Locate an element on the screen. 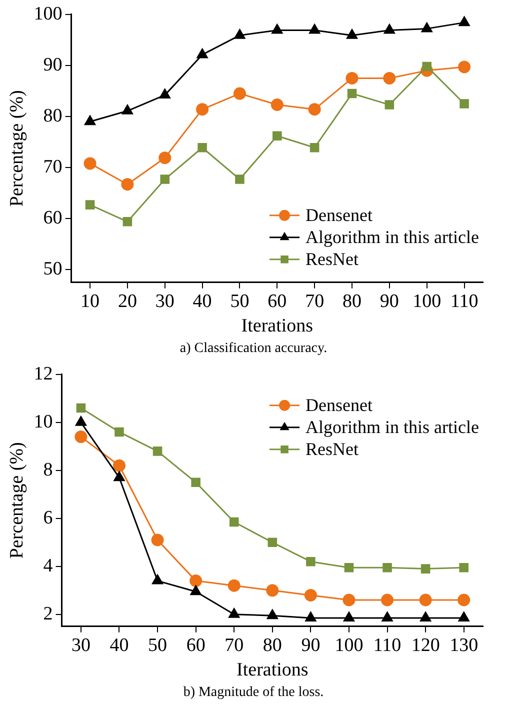 The width and height of the screenshot is (507, 726). x-tick-label: 30 is located at coordinates (80, 645).